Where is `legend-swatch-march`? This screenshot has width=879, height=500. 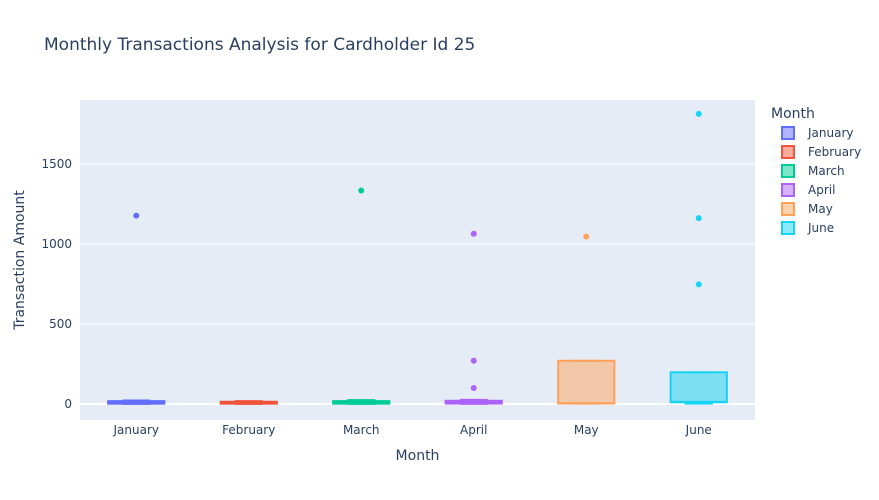 legend-swatch-march is located at coordinates (788, 171).